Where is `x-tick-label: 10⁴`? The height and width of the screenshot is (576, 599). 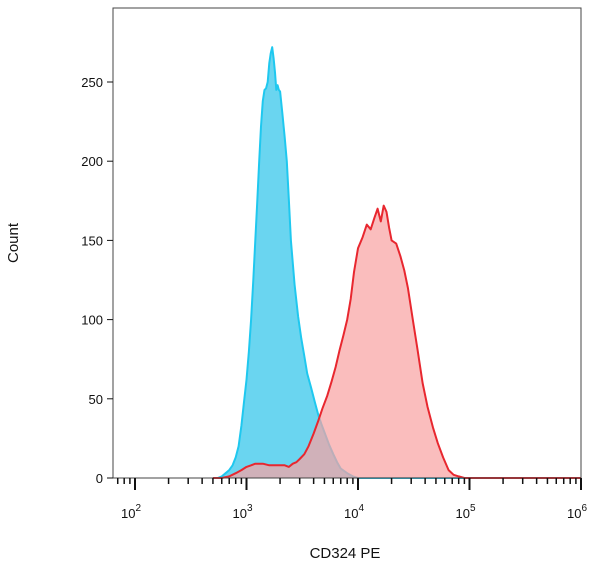
x-tick-label: 10⁴ is located at coordinates (354, 512).